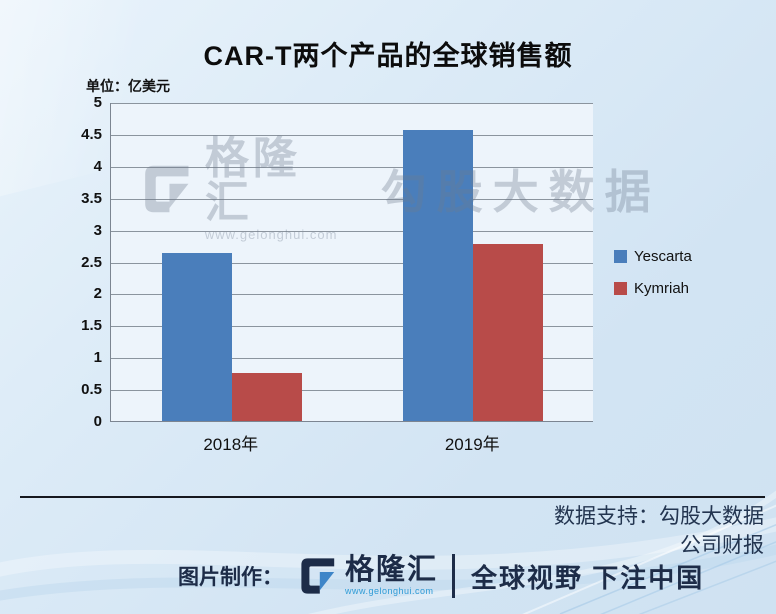 The height and width of the screenshot is (614, 776). I want to click on y-tick-label-4: 4, so click(97, 166).